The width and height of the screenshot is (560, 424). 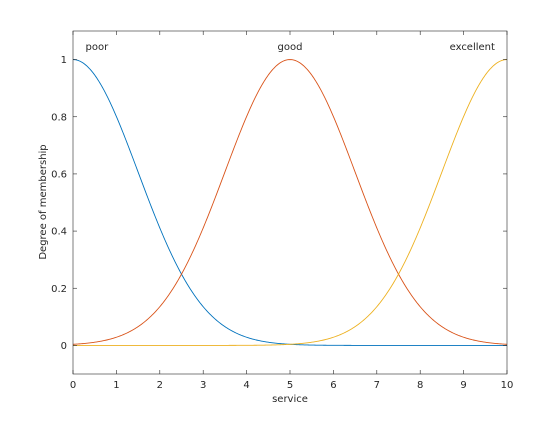 I want to click on x-tick-label: 8, so click(x=420, y=385).